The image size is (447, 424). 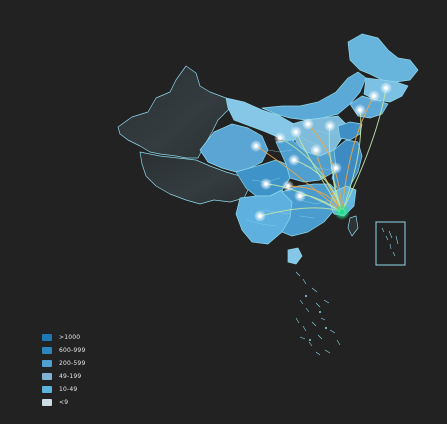 What do you see at coordinates (174, 112) in the screenshot?
I see `region-xinjiang` at bounding box center [174, 112].